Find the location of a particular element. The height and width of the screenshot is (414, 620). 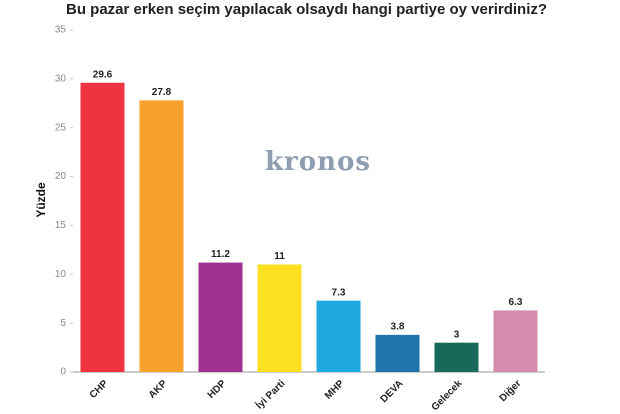

y-tick-label: 15 is located at coordinates (61, 225).